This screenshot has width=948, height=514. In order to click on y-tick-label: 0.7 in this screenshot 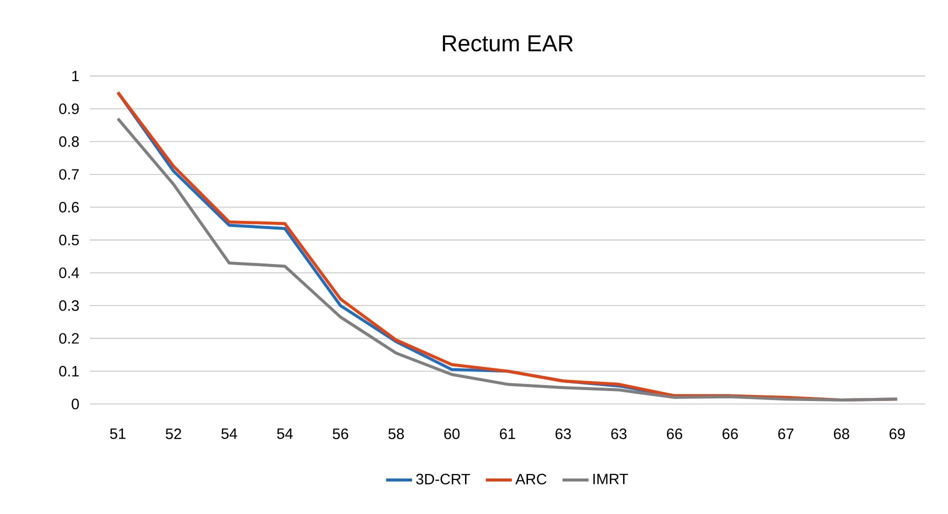, I will do `click(69, 174)`.